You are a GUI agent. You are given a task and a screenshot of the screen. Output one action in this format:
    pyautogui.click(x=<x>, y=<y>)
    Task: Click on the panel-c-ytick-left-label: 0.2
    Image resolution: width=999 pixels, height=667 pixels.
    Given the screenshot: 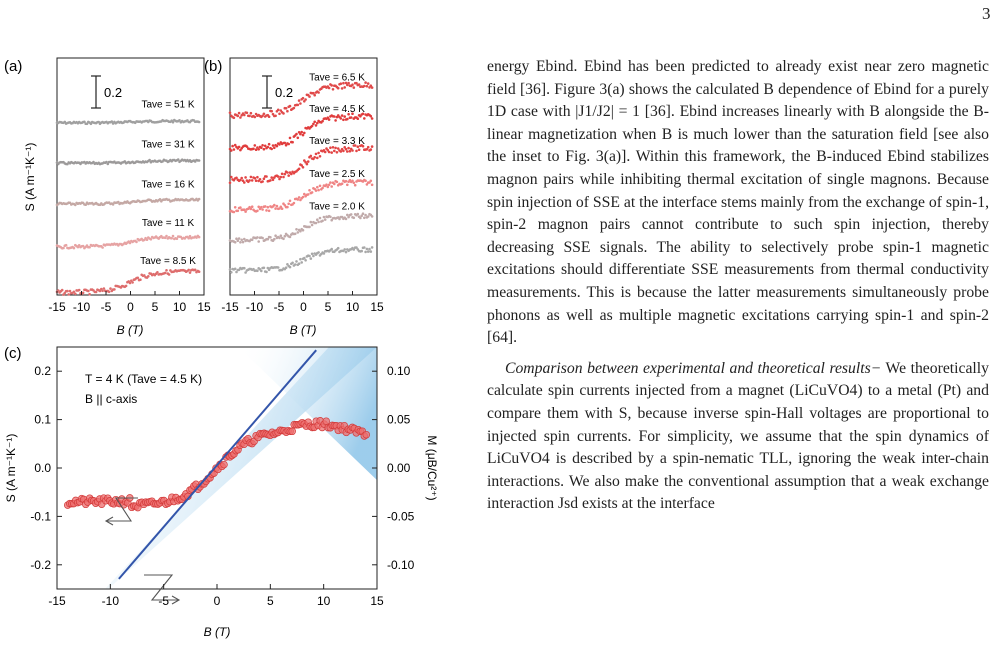 What is the action you would take?
    pyautogui.click(x=42, y=371)
    